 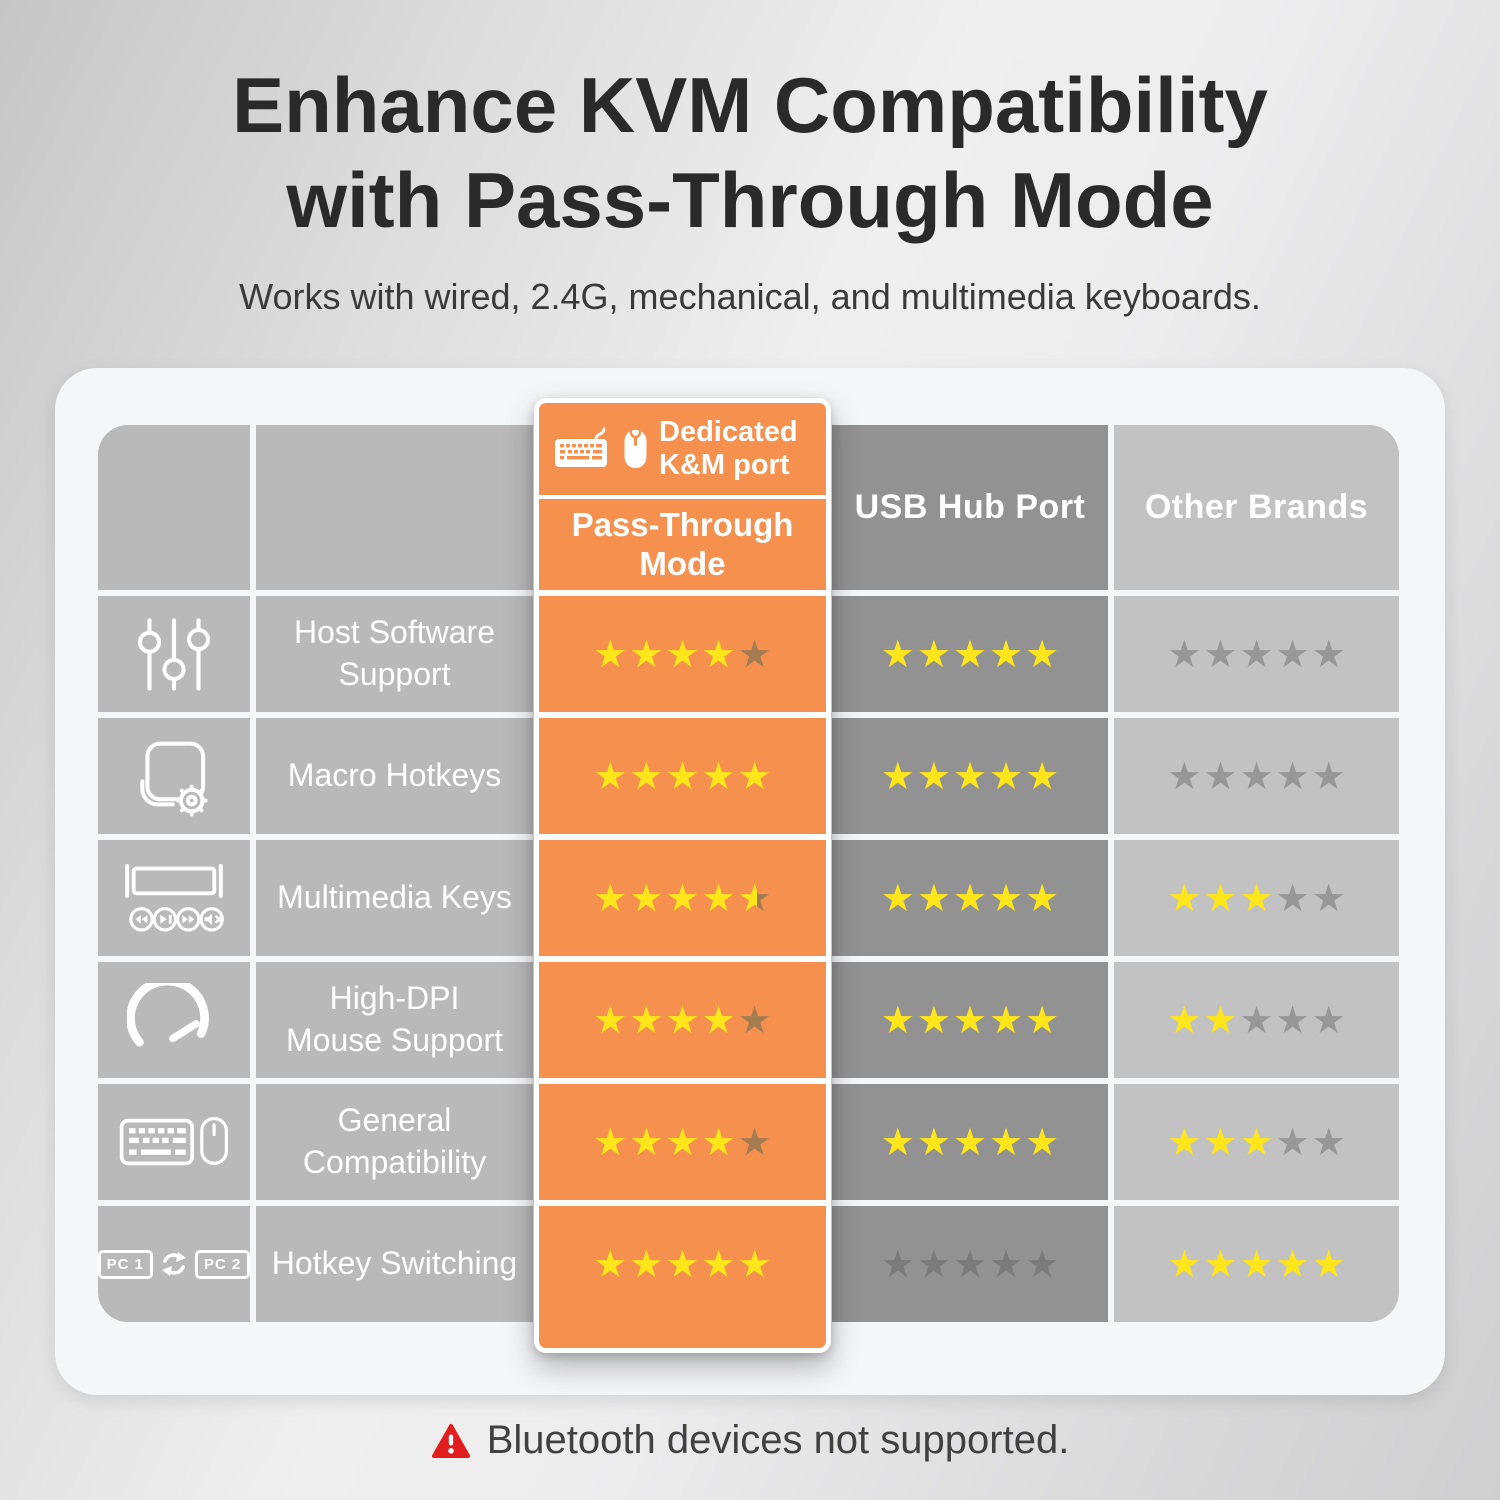 I want to click on feature-label: High-DPI Mouse Support, so click(x=394, y=1019).